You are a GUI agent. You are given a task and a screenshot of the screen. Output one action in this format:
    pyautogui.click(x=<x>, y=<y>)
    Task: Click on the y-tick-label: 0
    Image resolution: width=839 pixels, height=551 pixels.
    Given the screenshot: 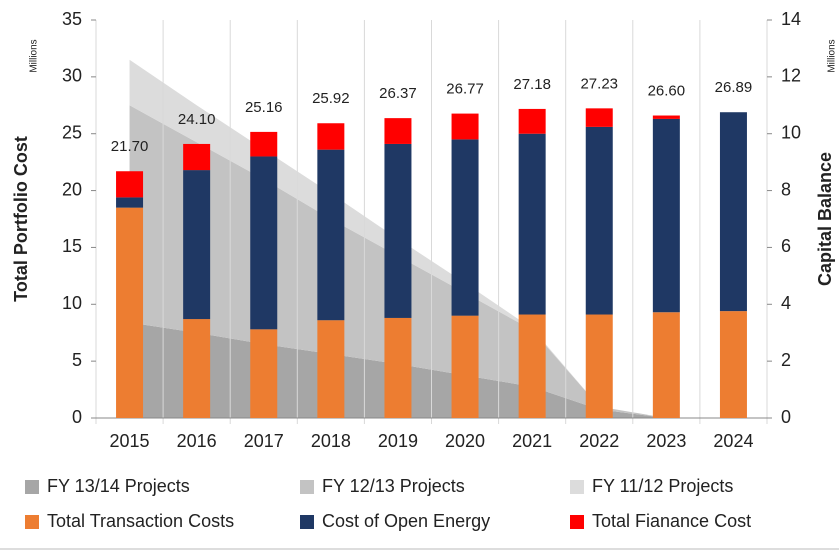 What is the action you would take?
    pyautogui.click(x=77, y=417)
    